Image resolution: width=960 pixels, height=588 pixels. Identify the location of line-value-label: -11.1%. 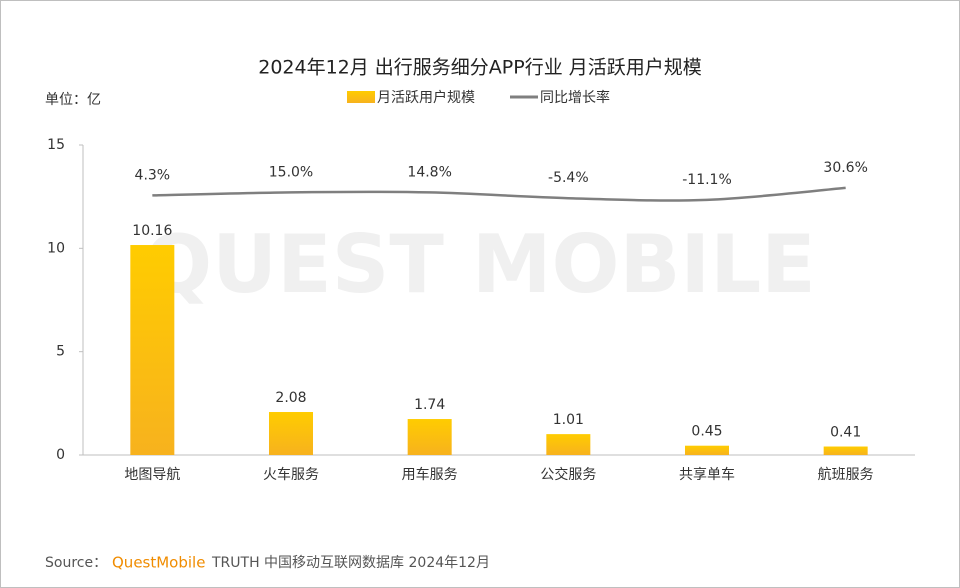
(707, 180).